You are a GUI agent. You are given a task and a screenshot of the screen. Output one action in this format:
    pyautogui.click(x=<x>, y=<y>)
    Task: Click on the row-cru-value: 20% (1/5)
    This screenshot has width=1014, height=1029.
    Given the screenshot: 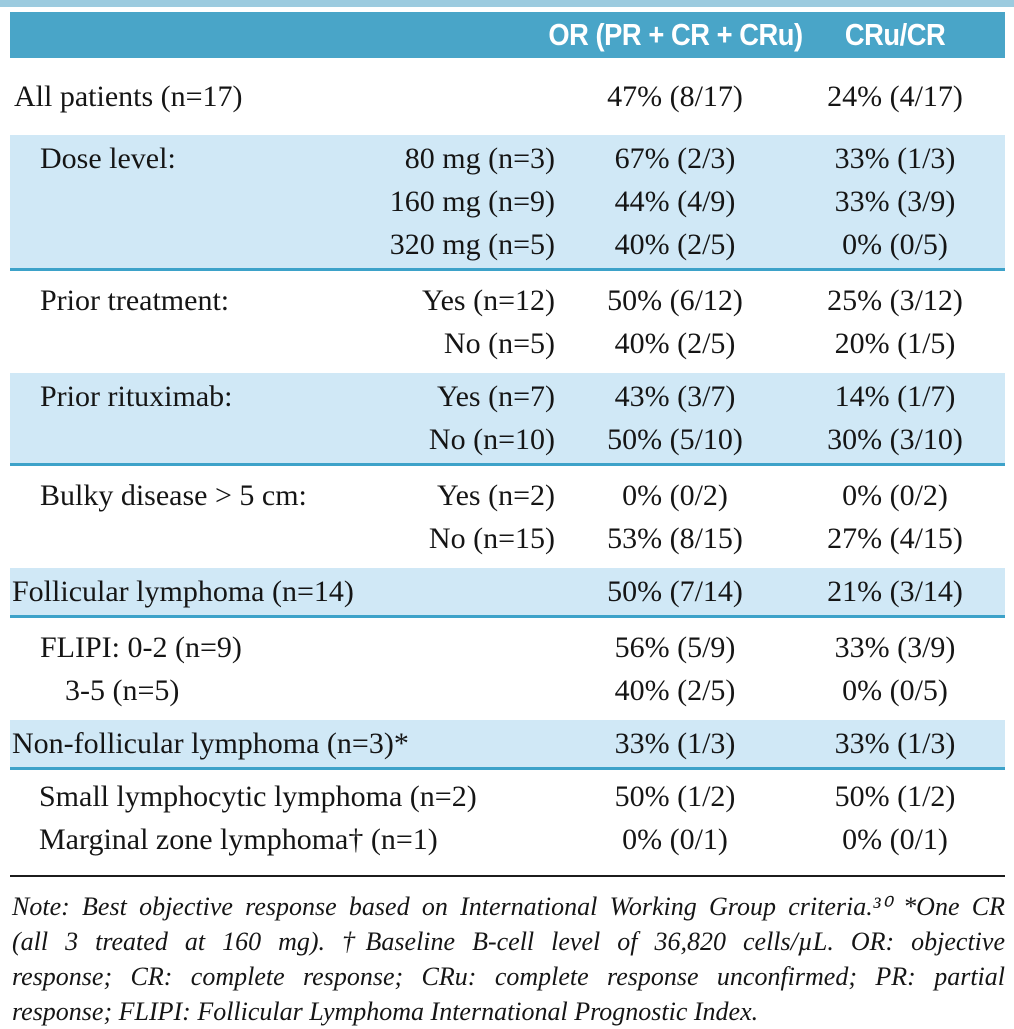 What is the action you would take?
    pyautogui.click(x=895, y=343)
    